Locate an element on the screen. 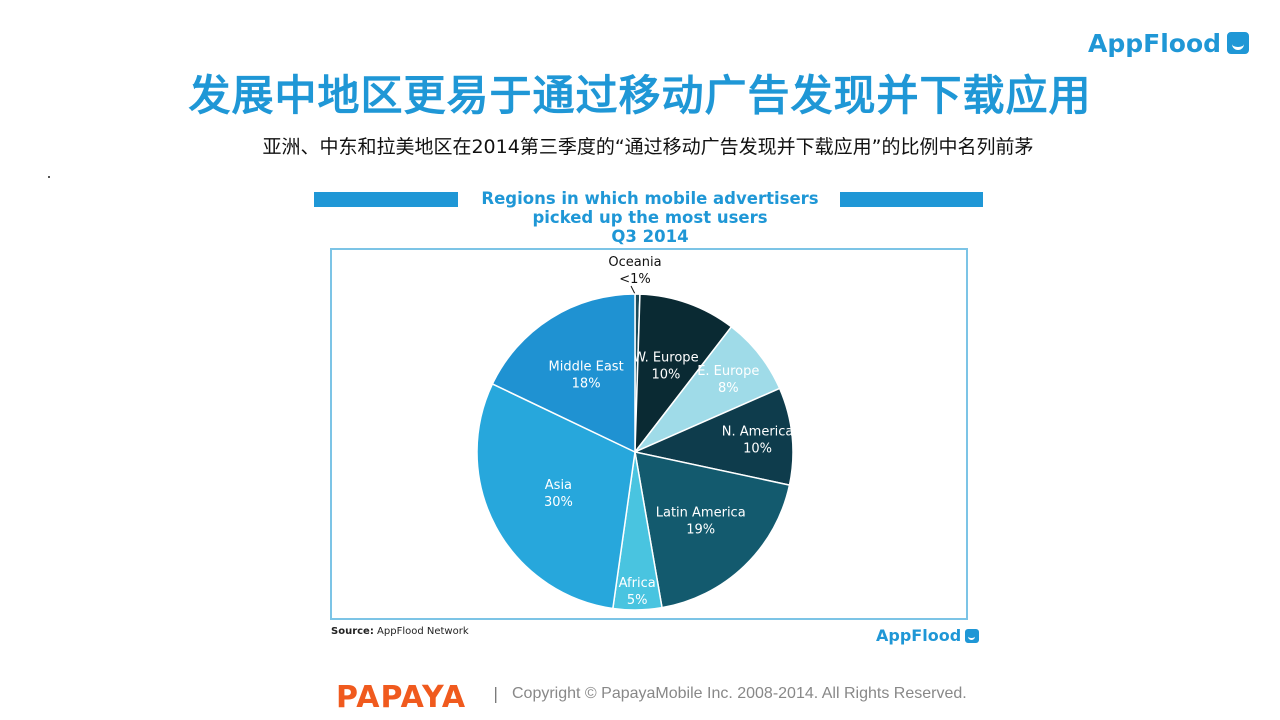 This screenshot has height=720, width=1280. source-label: Source: is located at coordinates (352, 631).